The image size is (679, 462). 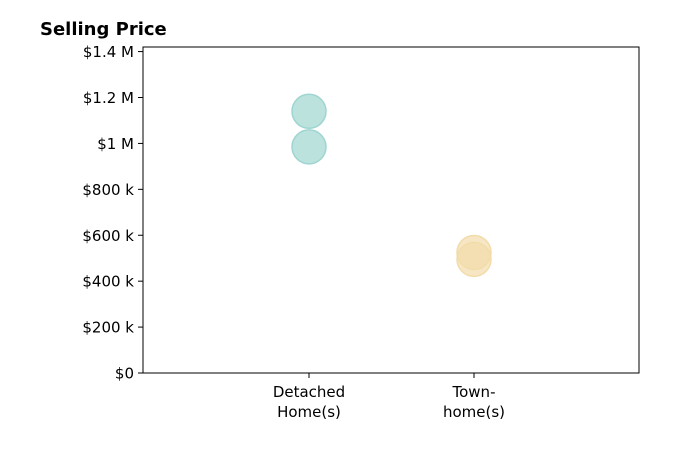 I want to click on x-tick-label: home(s), so click(x=474, y=412).